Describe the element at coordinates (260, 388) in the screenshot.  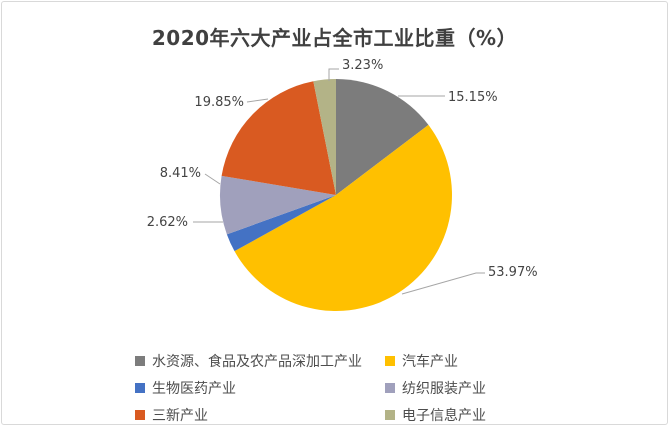
I see `legend-item-2: 生物医药产业` at that location.